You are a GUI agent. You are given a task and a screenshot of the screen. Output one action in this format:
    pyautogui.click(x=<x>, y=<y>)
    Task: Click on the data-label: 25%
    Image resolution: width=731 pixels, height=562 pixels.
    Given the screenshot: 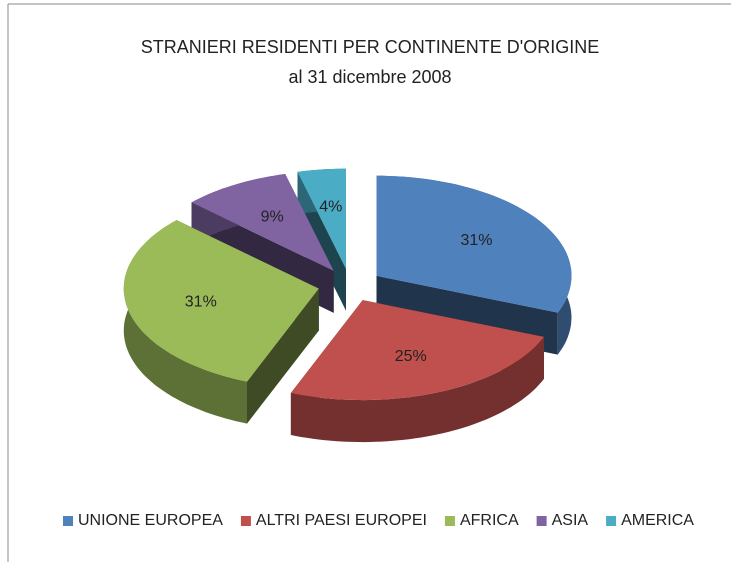 What is the action you would take?
    pyautogui.click(x=411, y=356)
    